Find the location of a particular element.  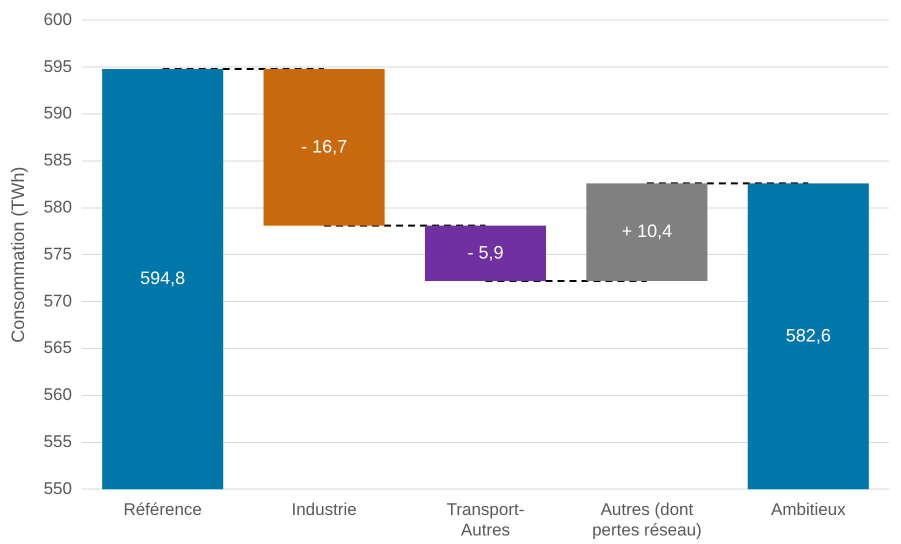

y-axis-title: Consommation (TWh) is located at coordinates (18, 254).